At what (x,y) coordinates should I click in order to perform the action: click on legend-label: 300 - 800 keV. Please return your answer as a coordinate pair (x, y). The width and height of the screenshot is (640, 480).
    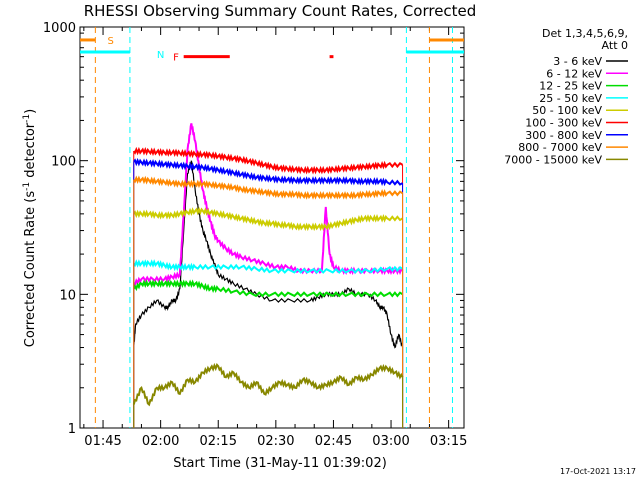
    Looking at the image, I should click on (563, 135).